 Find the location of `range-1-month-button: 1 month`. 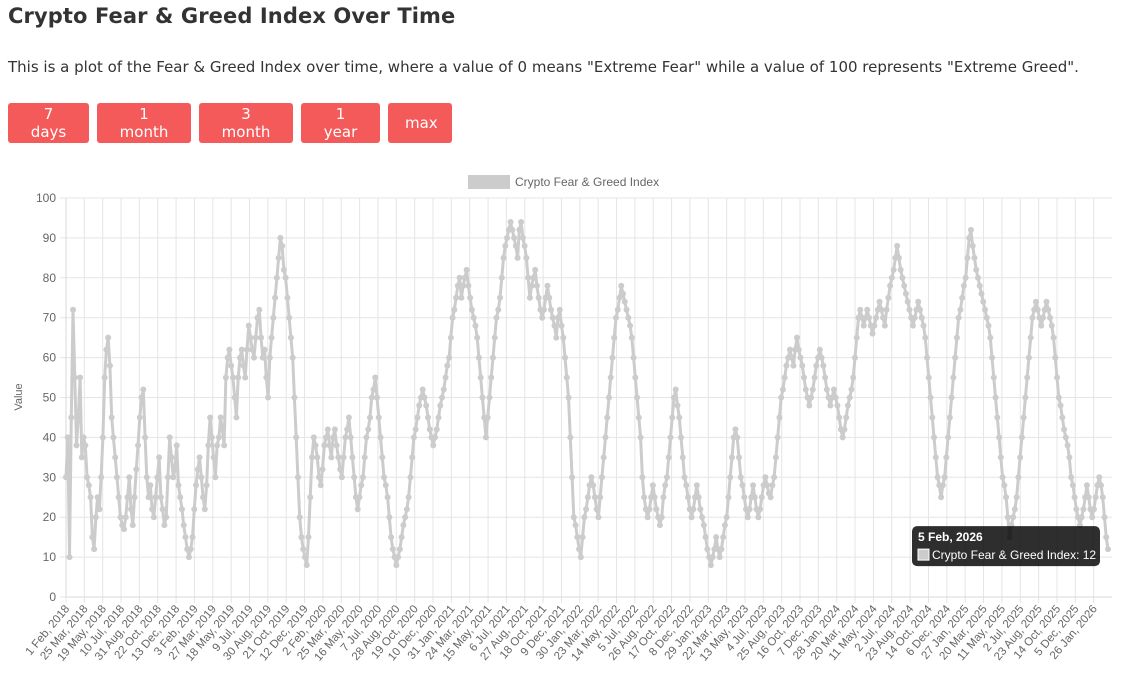

range-1-month-button: 1 month is located at coordinates (144, 123).